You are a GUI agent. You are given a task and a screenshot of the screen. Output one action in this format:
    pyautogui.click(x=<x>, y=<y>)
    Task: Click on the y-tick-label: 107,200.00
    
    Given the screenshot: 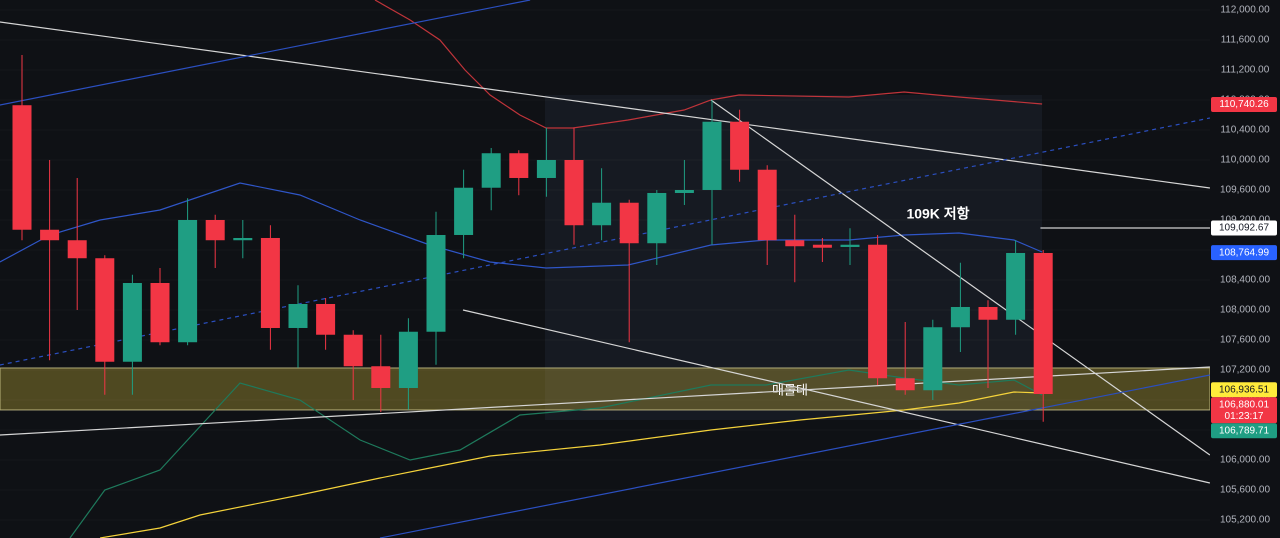 What is the action you would take?
    pyautogui.click(x=1245, y=370)
    